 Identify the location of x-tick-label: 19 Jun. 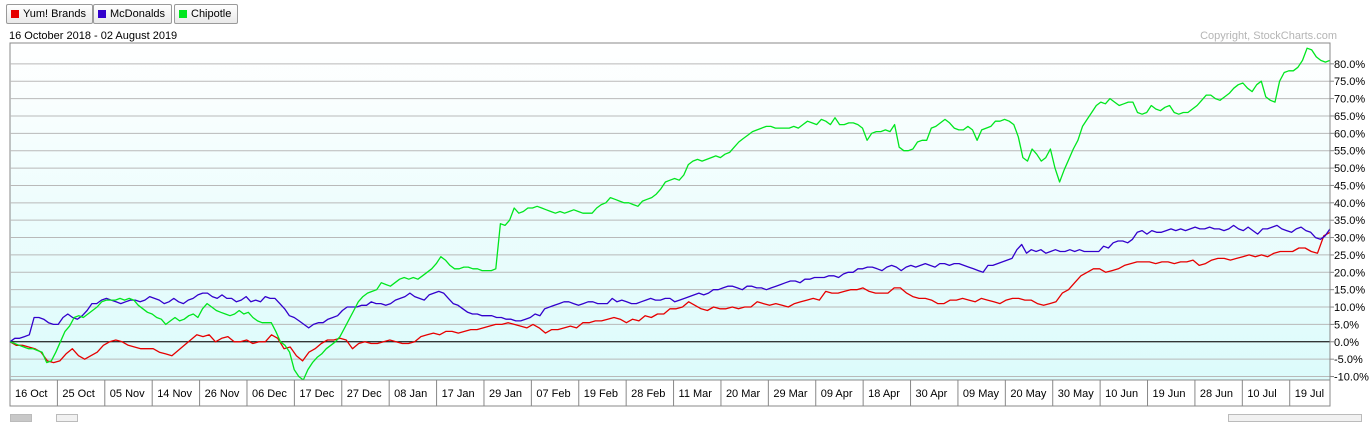
(1169, 394).